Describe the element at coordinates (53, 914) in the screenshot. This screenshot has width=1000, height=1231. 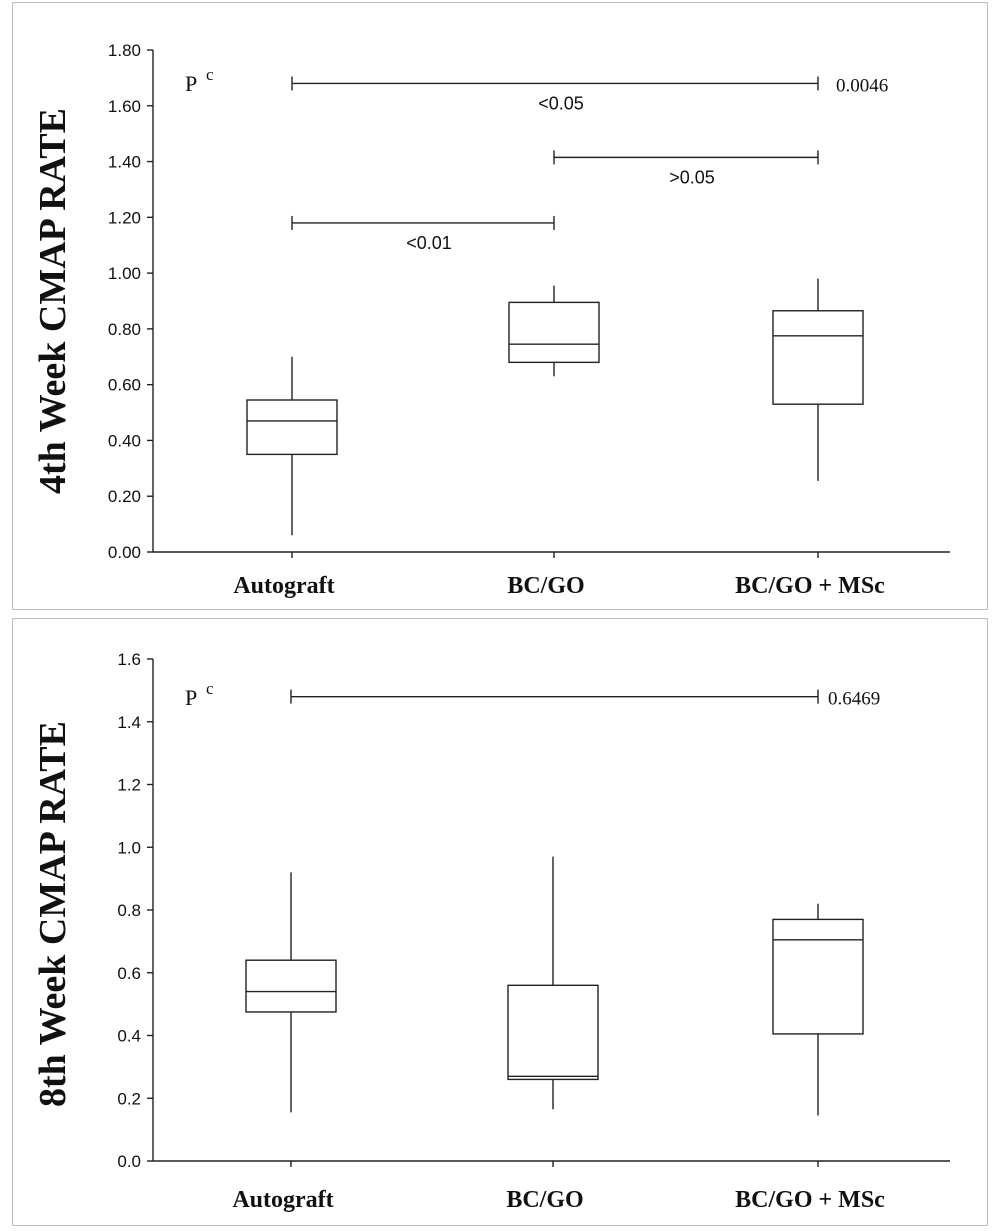
I see `y-axis-title: 8th Week CMAP RATE` at that location.